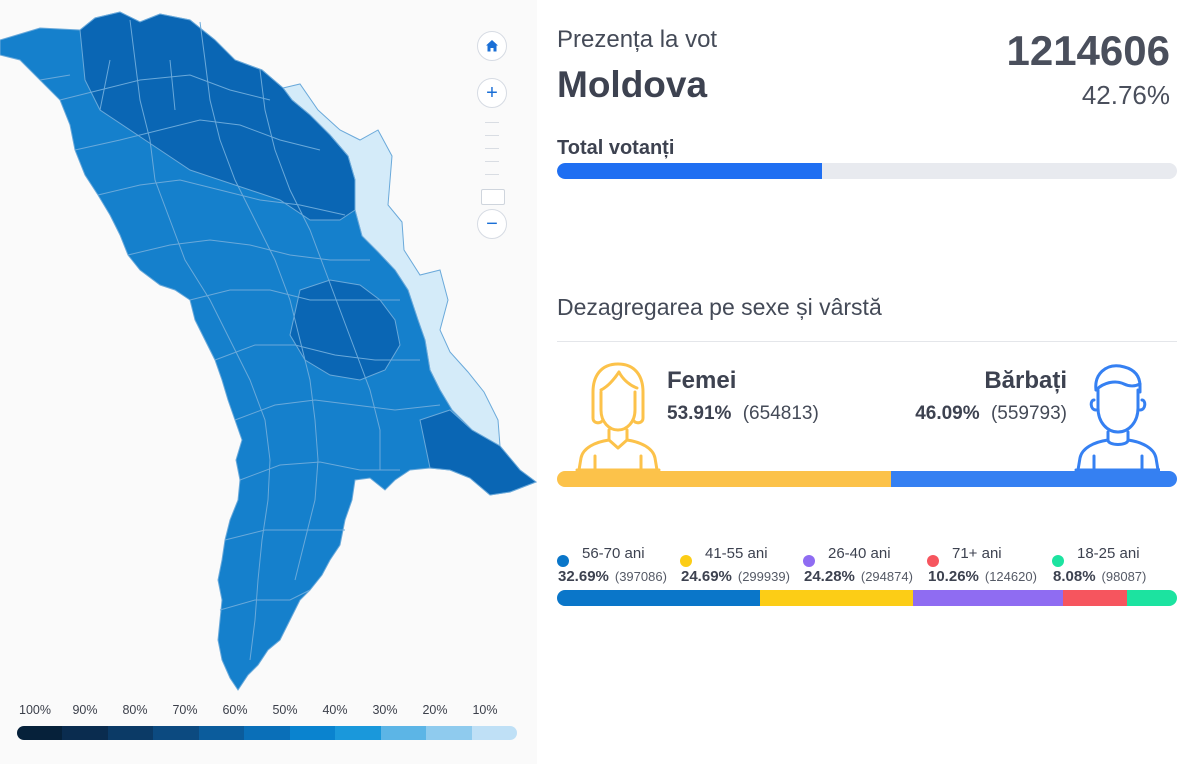  Describe the element at coordinates (640, 576) in the screenshot. I see `age-group-count: (397086)` at that location.